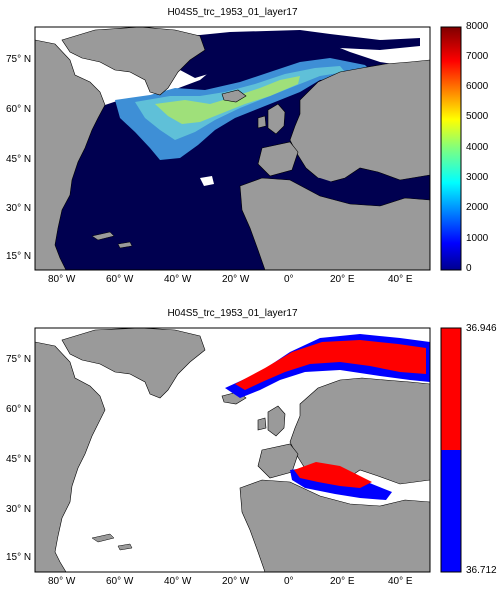  Describe the element at coordinates (236, 581) in the screenshot. I see `panel2-lon-20w: 20° W` at that location.